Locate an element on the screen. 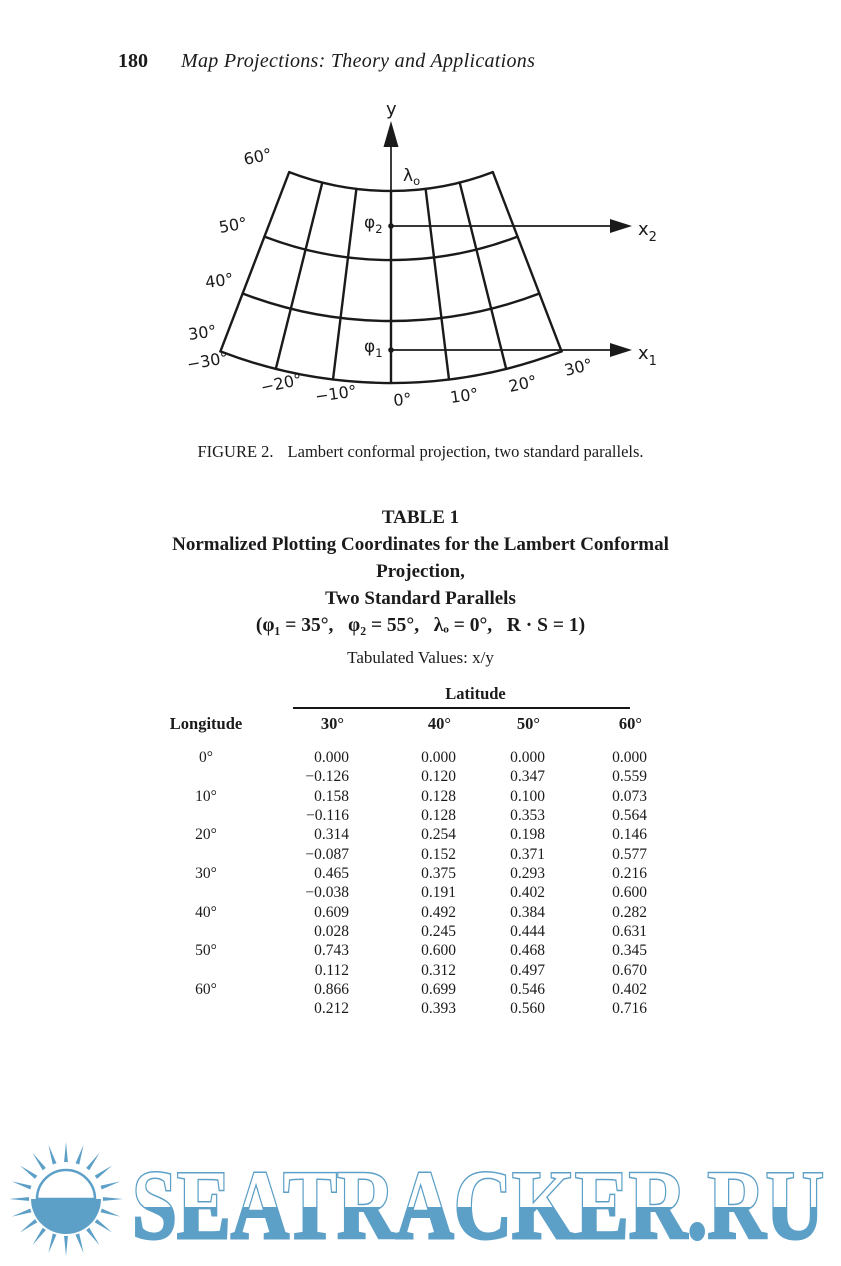 The image size is (841, 1266). lat-label-30: 30° is located at coordinates (202, 332).